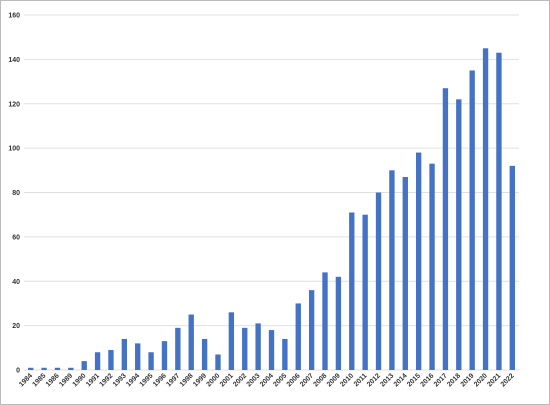 Image resolution: width=550 pixels, height=405 pixels. Describe the element at coordinates (14, 104) in the screenshot. I see `y-tick-label: 120` at that location.